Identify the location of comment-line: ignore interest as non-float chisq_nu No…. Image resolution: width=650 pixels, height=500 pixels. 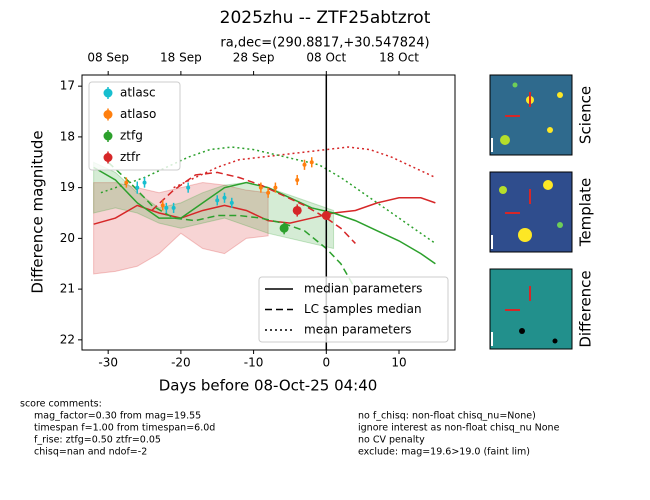
(459, 428).